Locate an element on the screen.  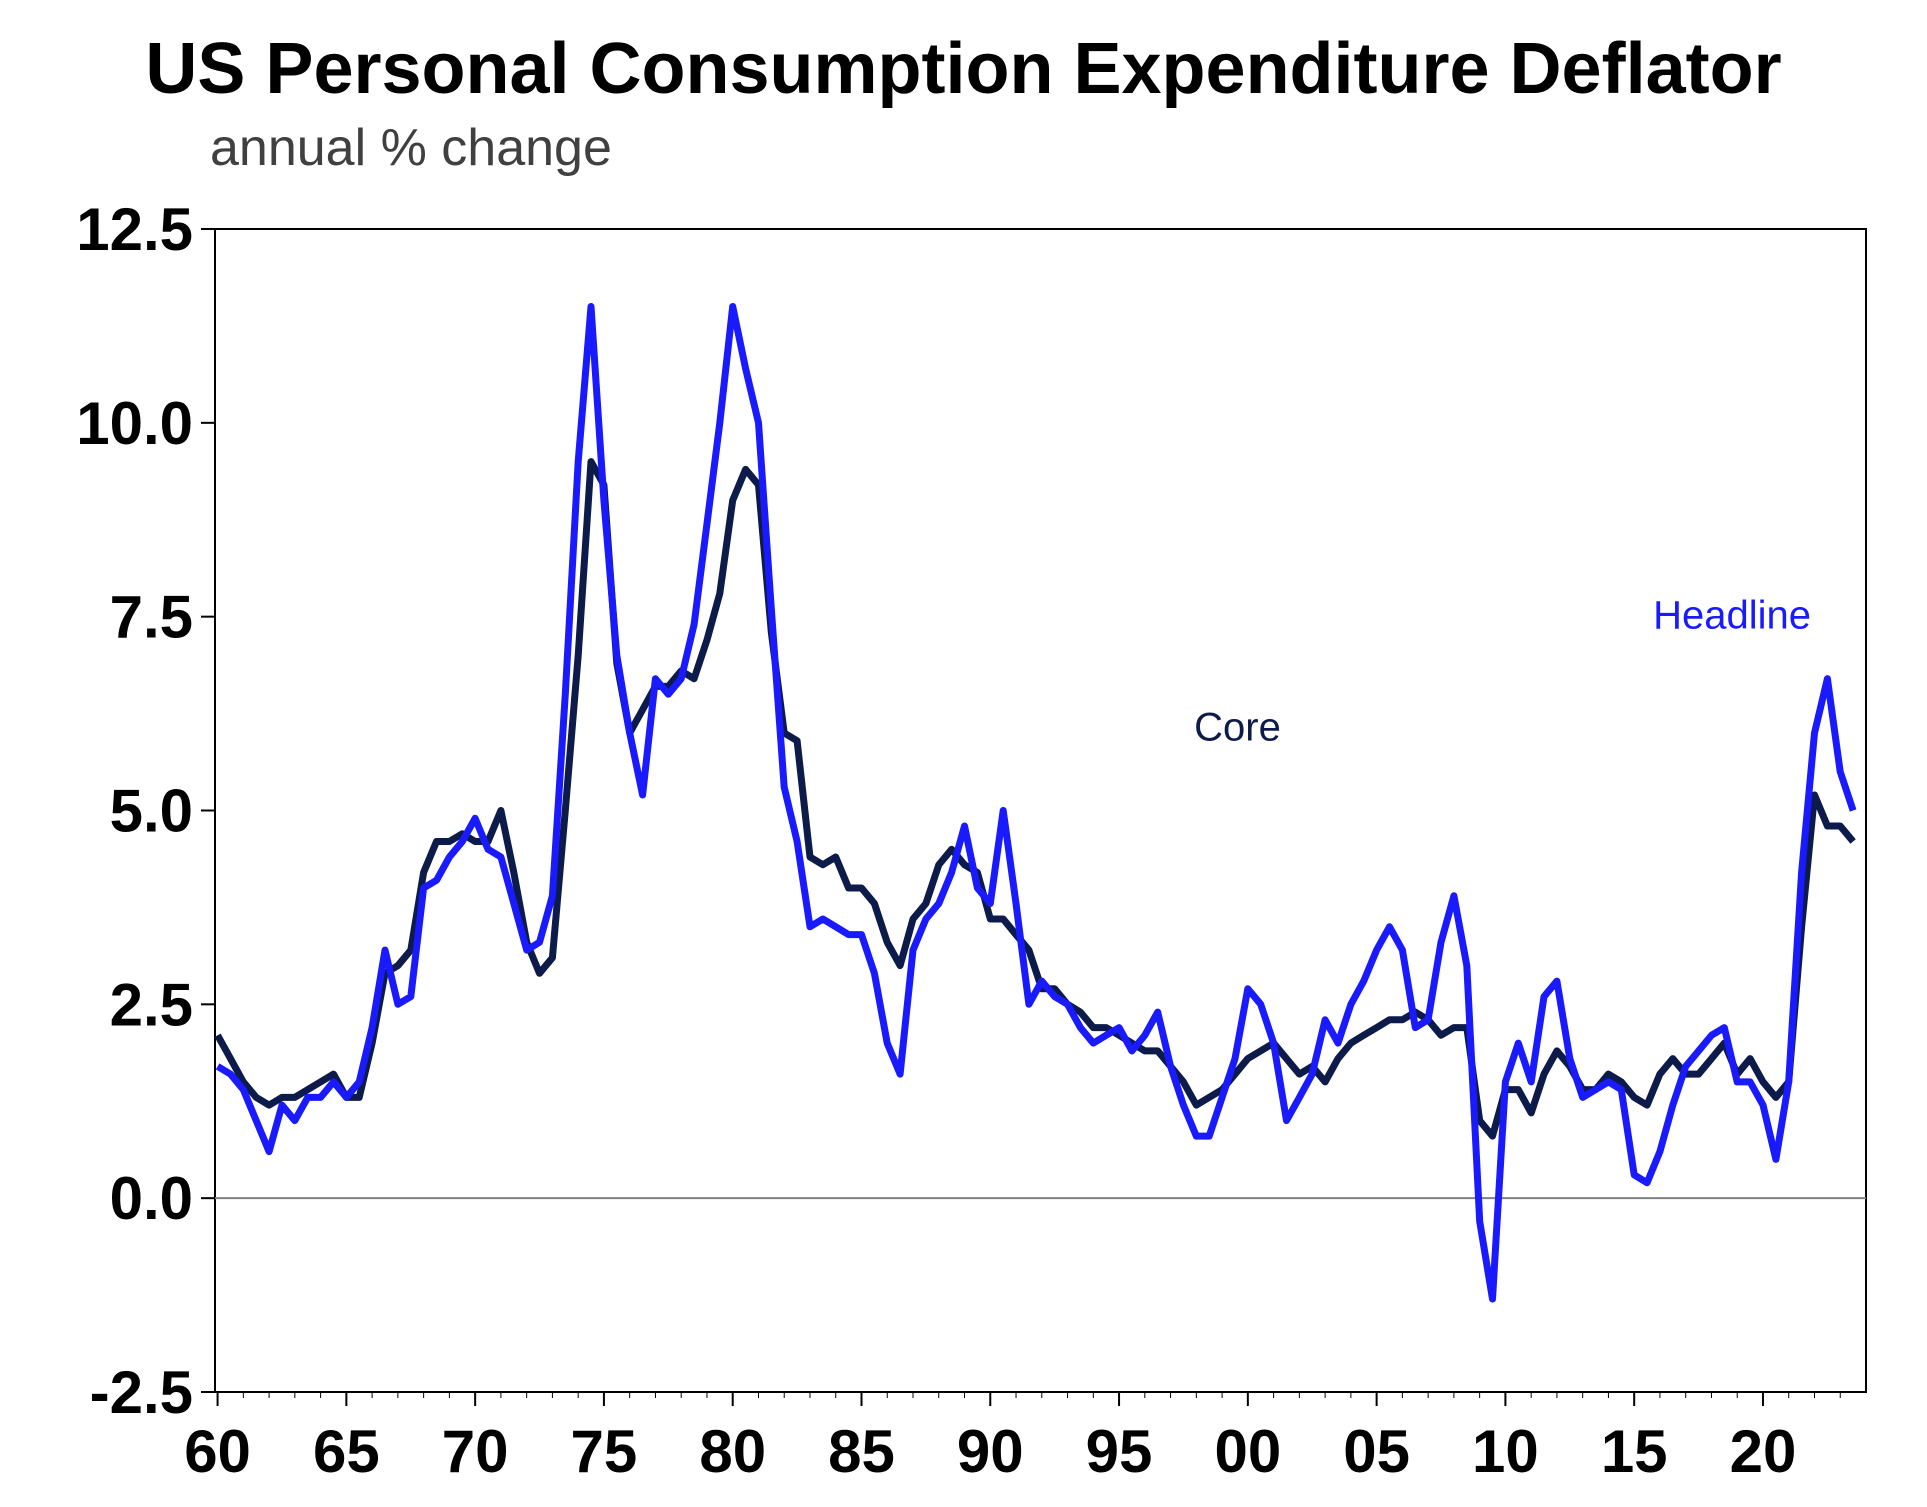
x-tick-label: 00 is located at coordinates (1247, 1451).